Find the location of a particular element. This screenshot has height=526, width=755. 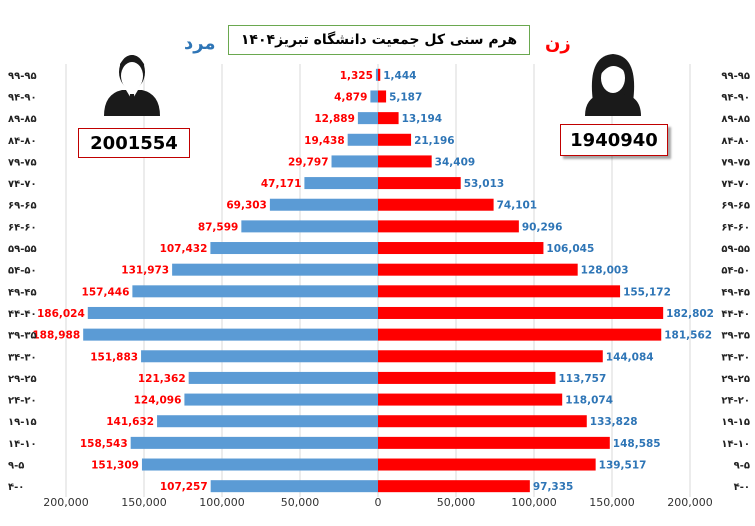

male-value-label: 141,632 is located at coordinates (130, 422).